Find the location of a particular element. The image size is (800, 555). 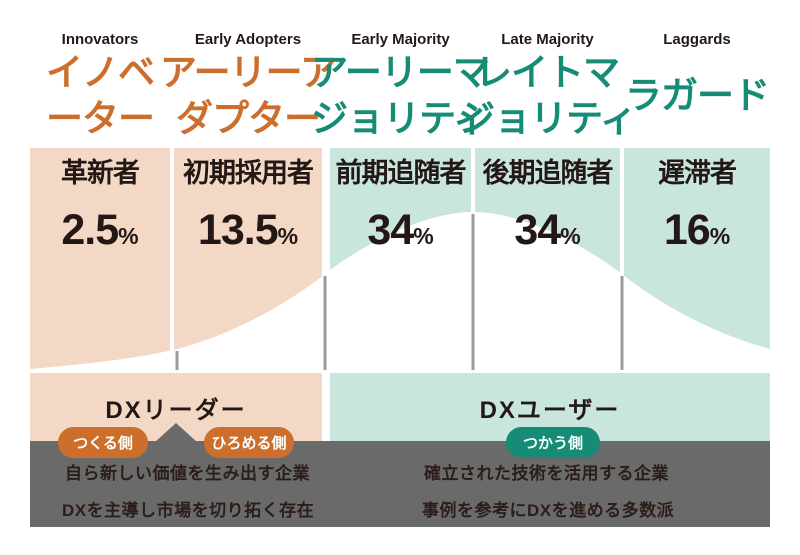

segment-name-line: ダプター is located at coordinates (248, 119).